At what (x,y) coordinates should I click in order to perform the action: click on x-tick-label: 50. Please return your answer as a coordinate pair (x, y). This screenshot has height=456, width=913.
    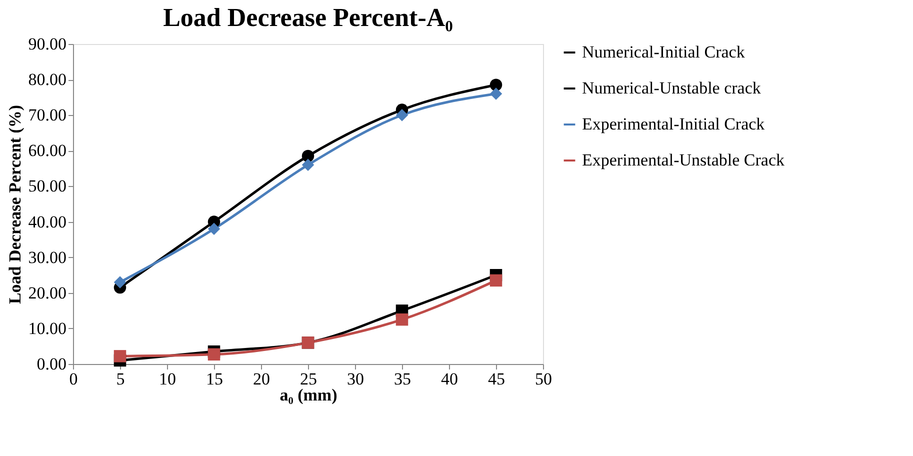
    Looking at the image, I should click on (543, 379).